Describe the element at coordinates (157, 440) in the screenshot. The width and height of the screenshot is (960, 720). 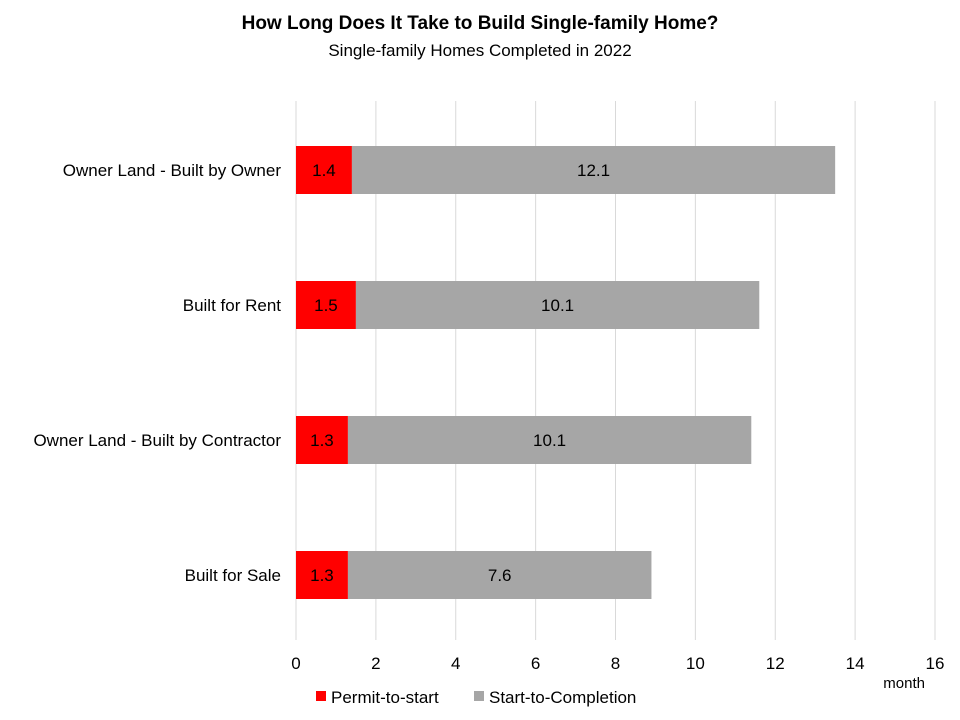
I see `category-label: Owner Land - Built by Contractor` at that location.